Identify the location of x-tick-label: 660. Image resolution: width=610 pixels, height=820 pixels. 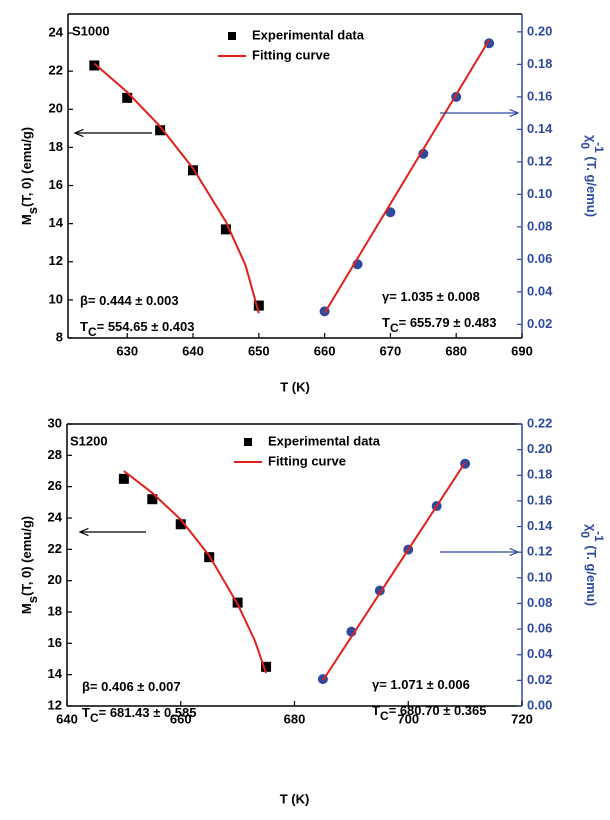
(181, 718).